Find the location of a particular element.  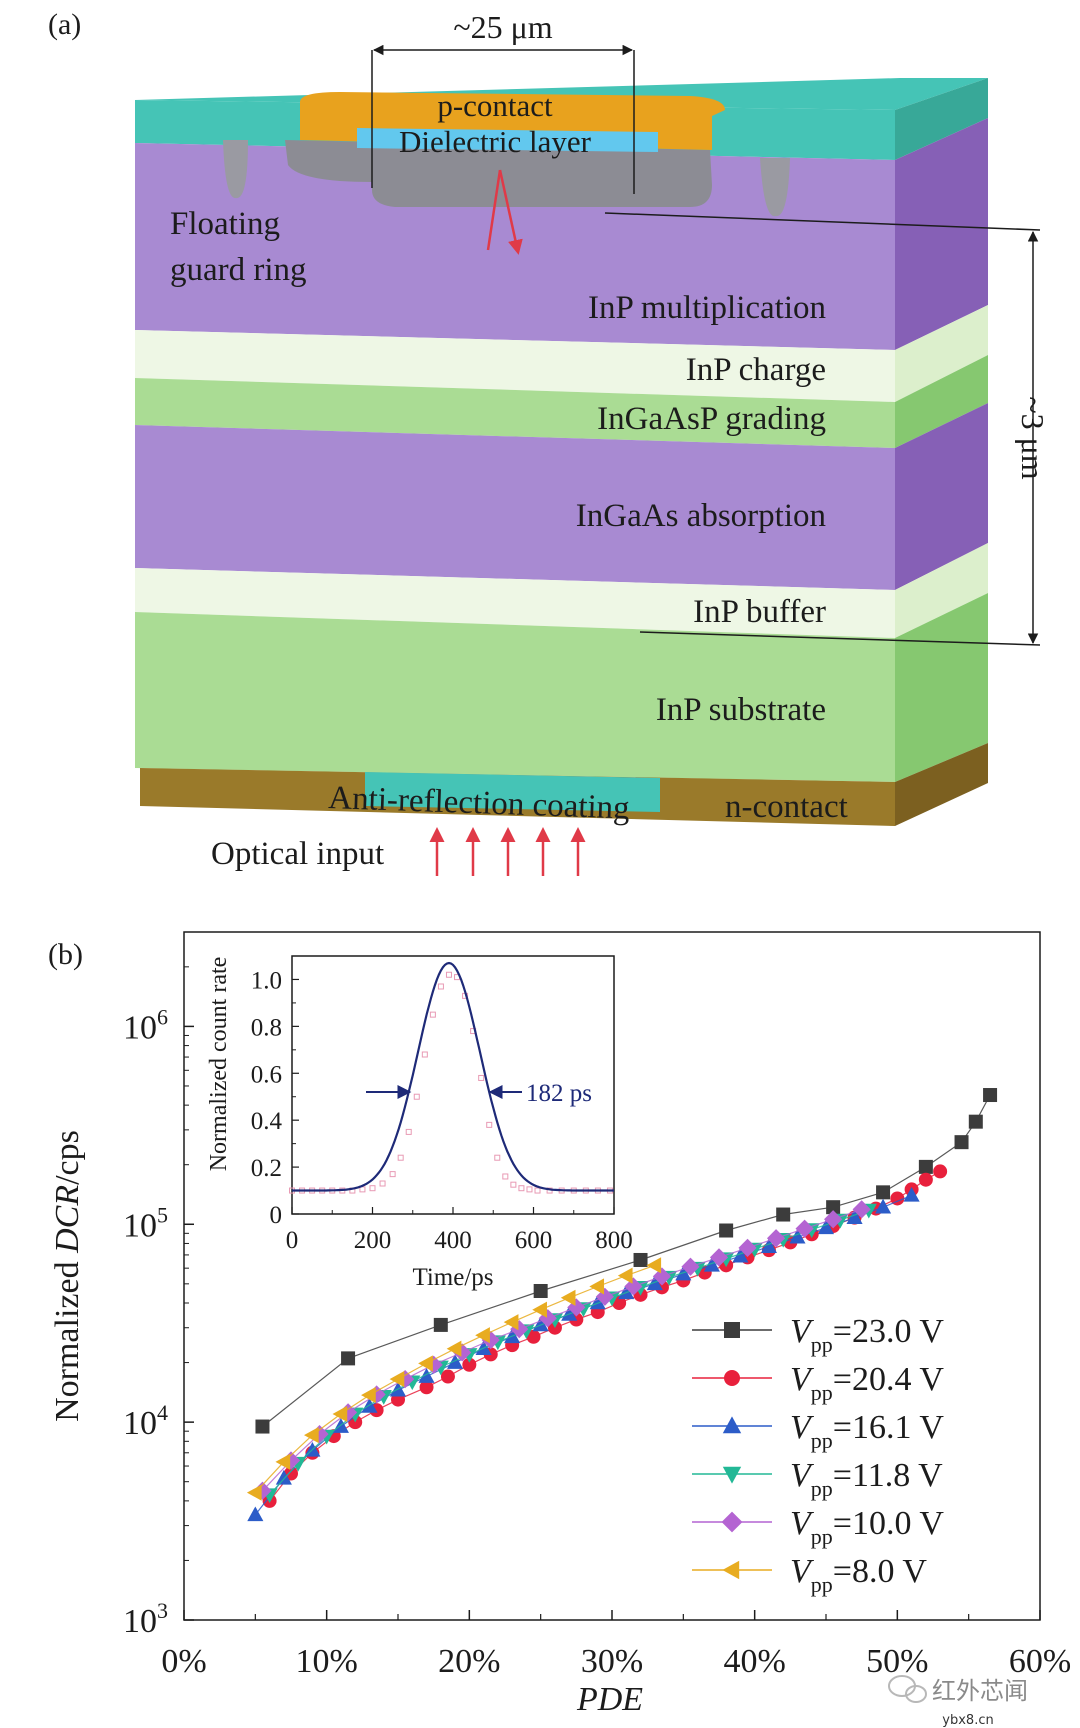

inset-x-axis-label: Time/ps is located at coordinates (452, 1277).